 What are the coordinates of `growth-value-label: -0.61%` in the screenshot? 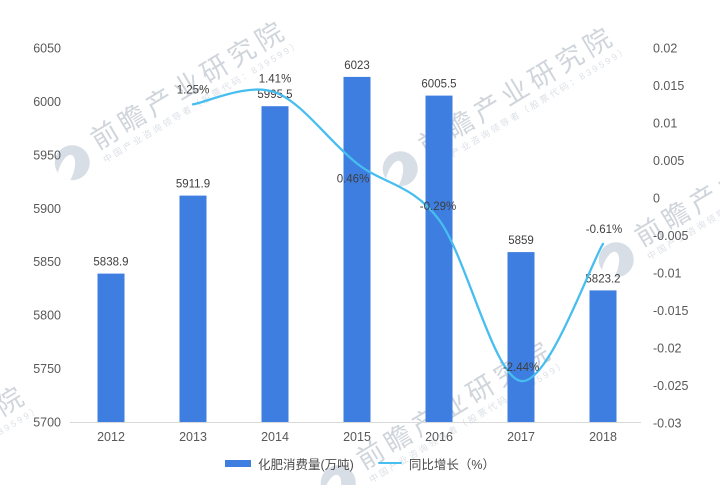 It's located at (604, 230).